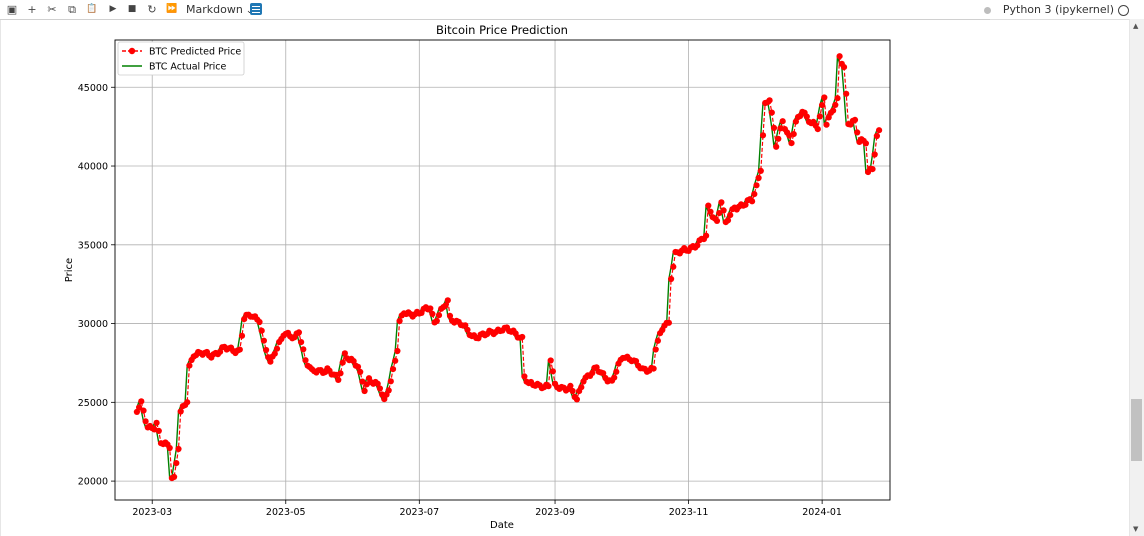 The height and width of the screenshot is (536, 1144). I want to click on x-axis-label: Date, so click(502, 525).